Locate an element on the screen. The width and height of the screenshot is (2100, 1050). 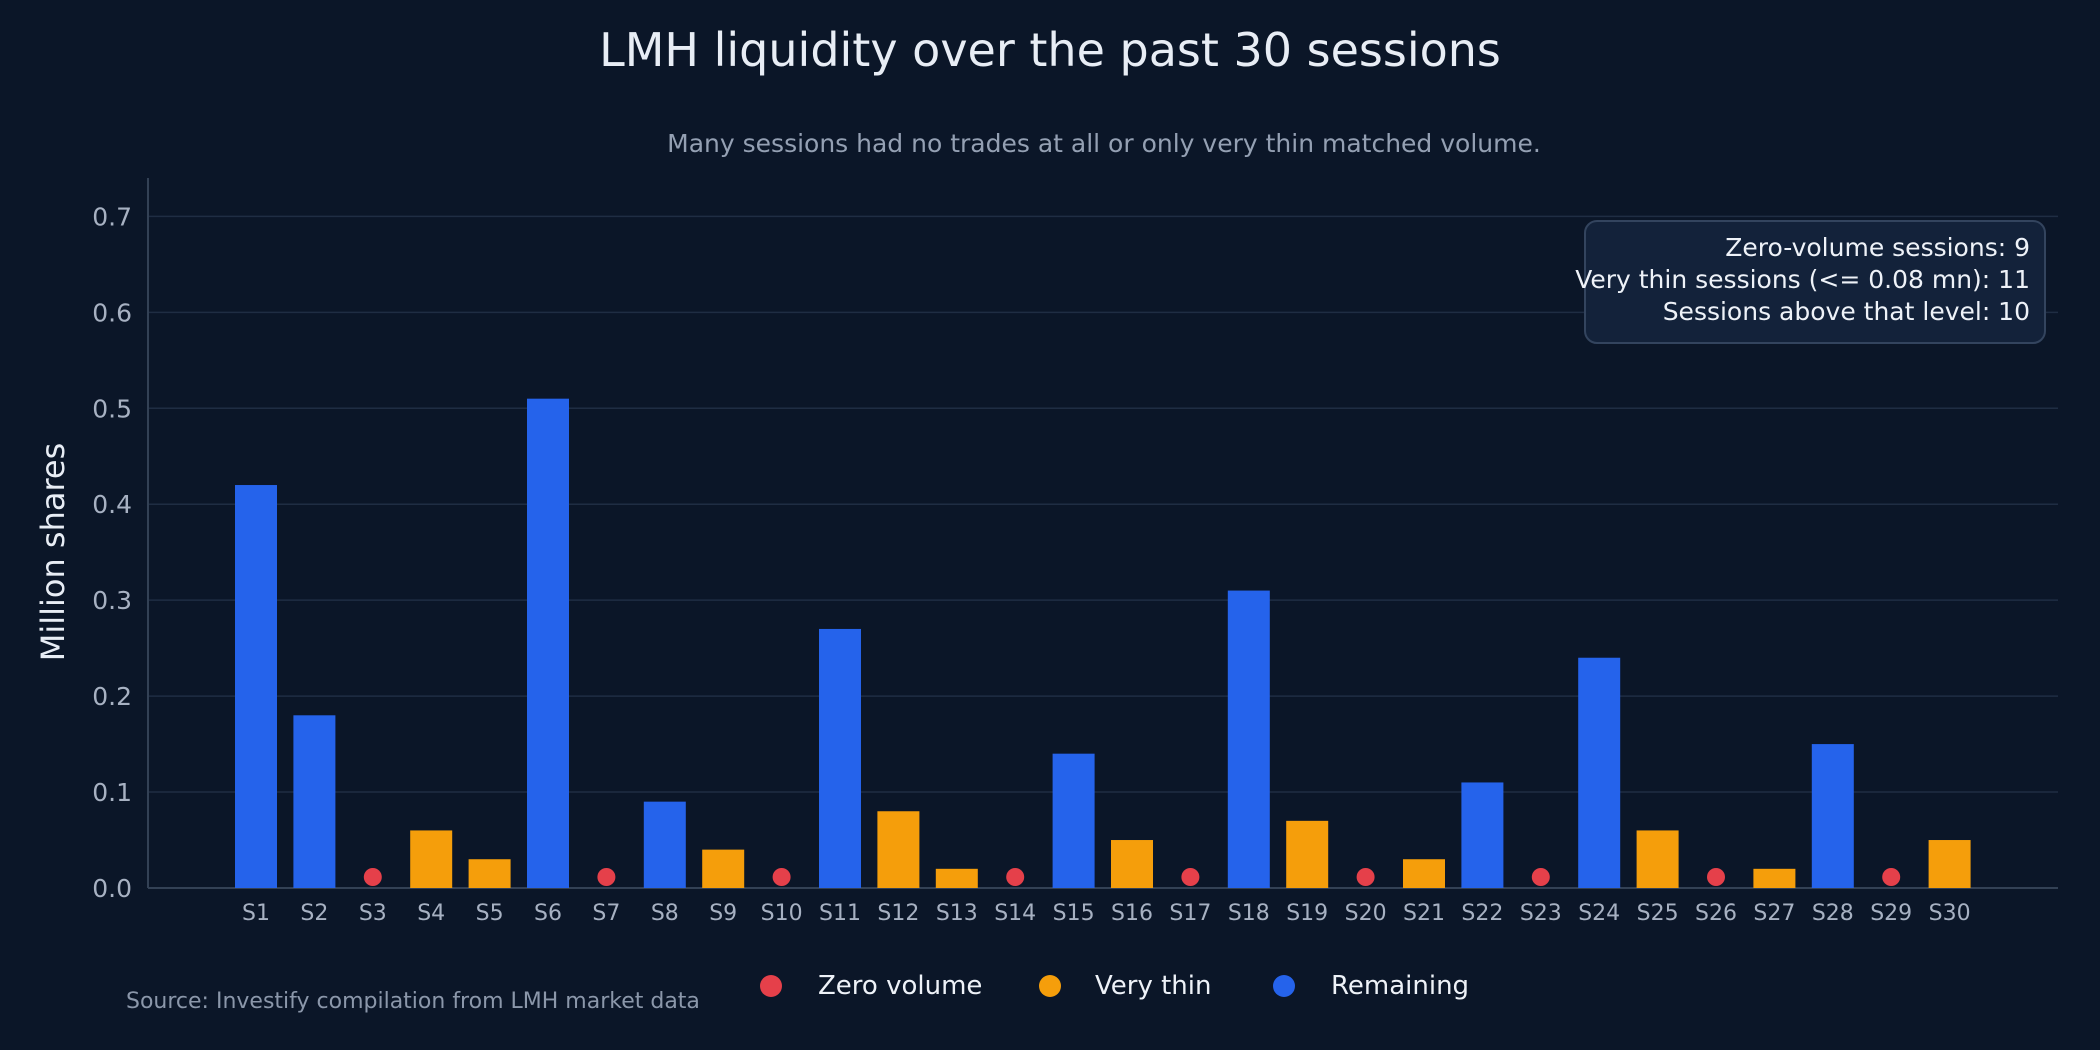
zero-volume-marker-s29 is located at coordinates (1891, 877).